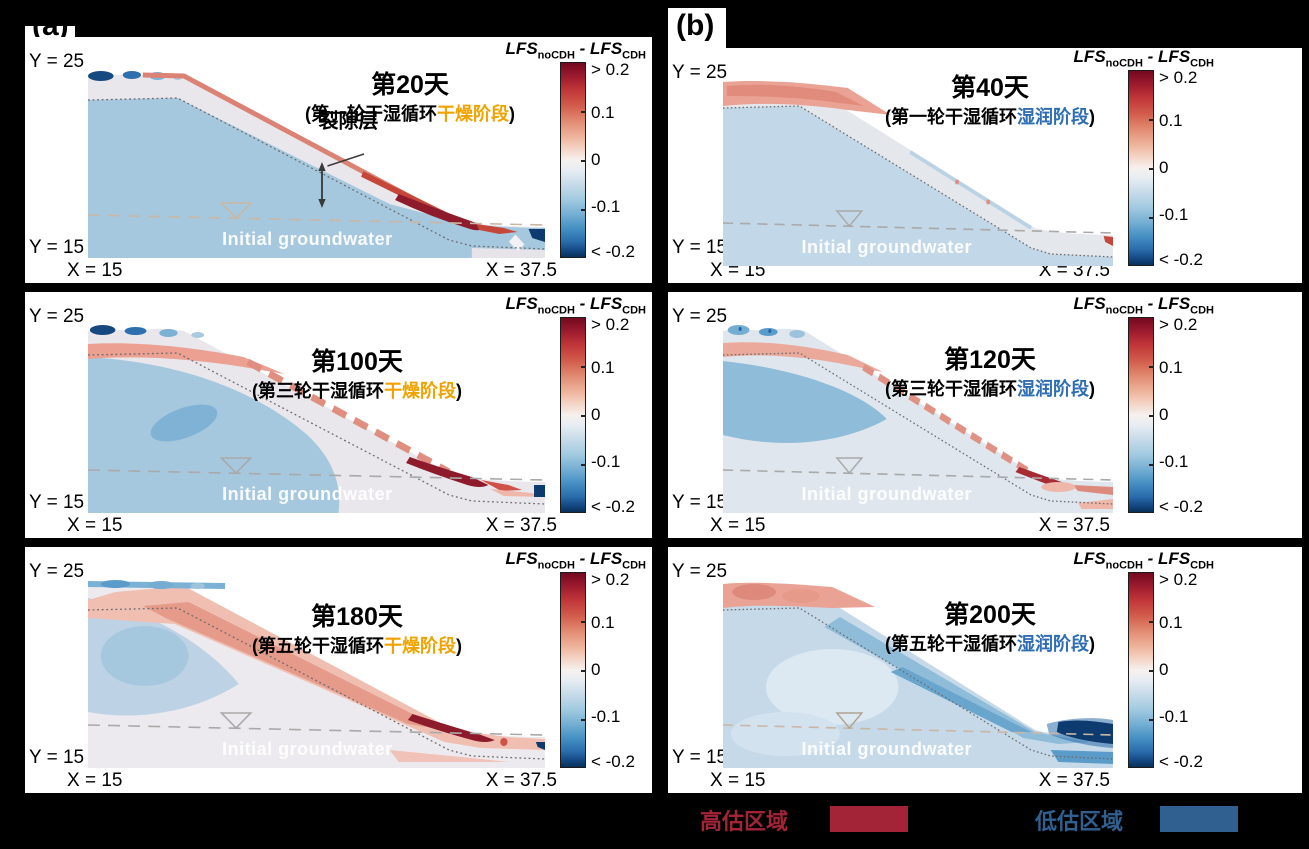  Describe the element at coordinates (357, 645) in the screenshot. I see `panel-subtitle: (第五轮干湿循环干燥阶段)` at that location.